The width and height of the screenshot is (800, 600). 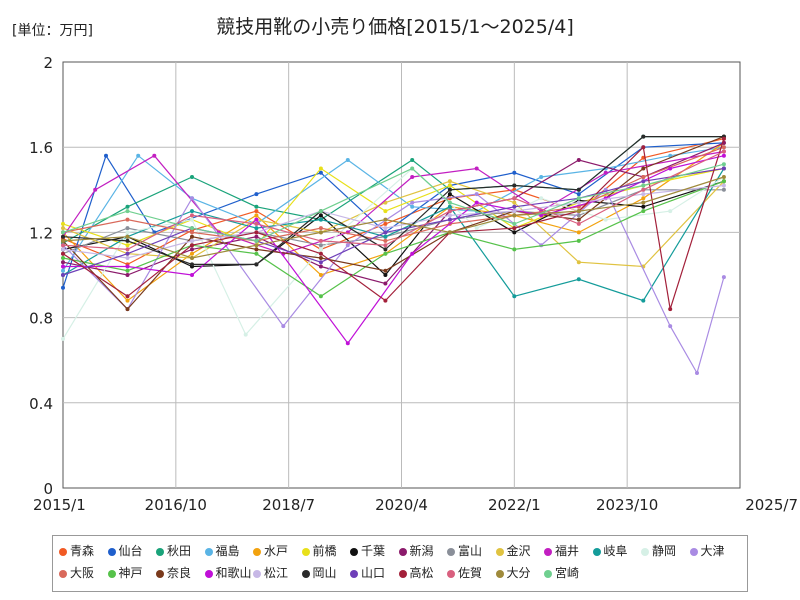 I want to click on legend-item: 福島, so click(x=222, y=551).